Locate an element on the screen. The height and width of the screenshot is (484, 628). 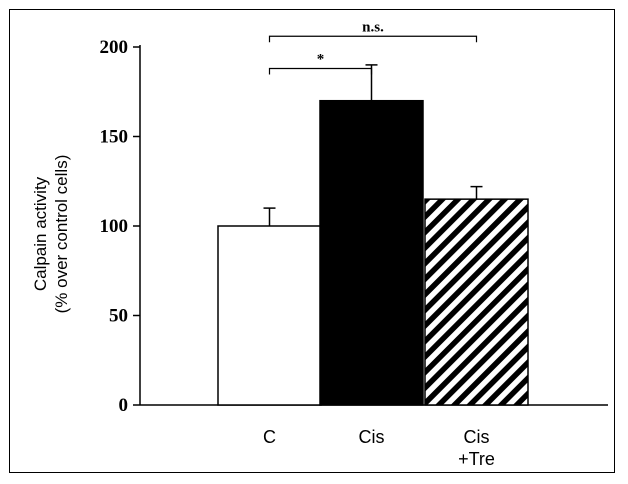
bar-cis-tre is located at coordinates (476, 302).